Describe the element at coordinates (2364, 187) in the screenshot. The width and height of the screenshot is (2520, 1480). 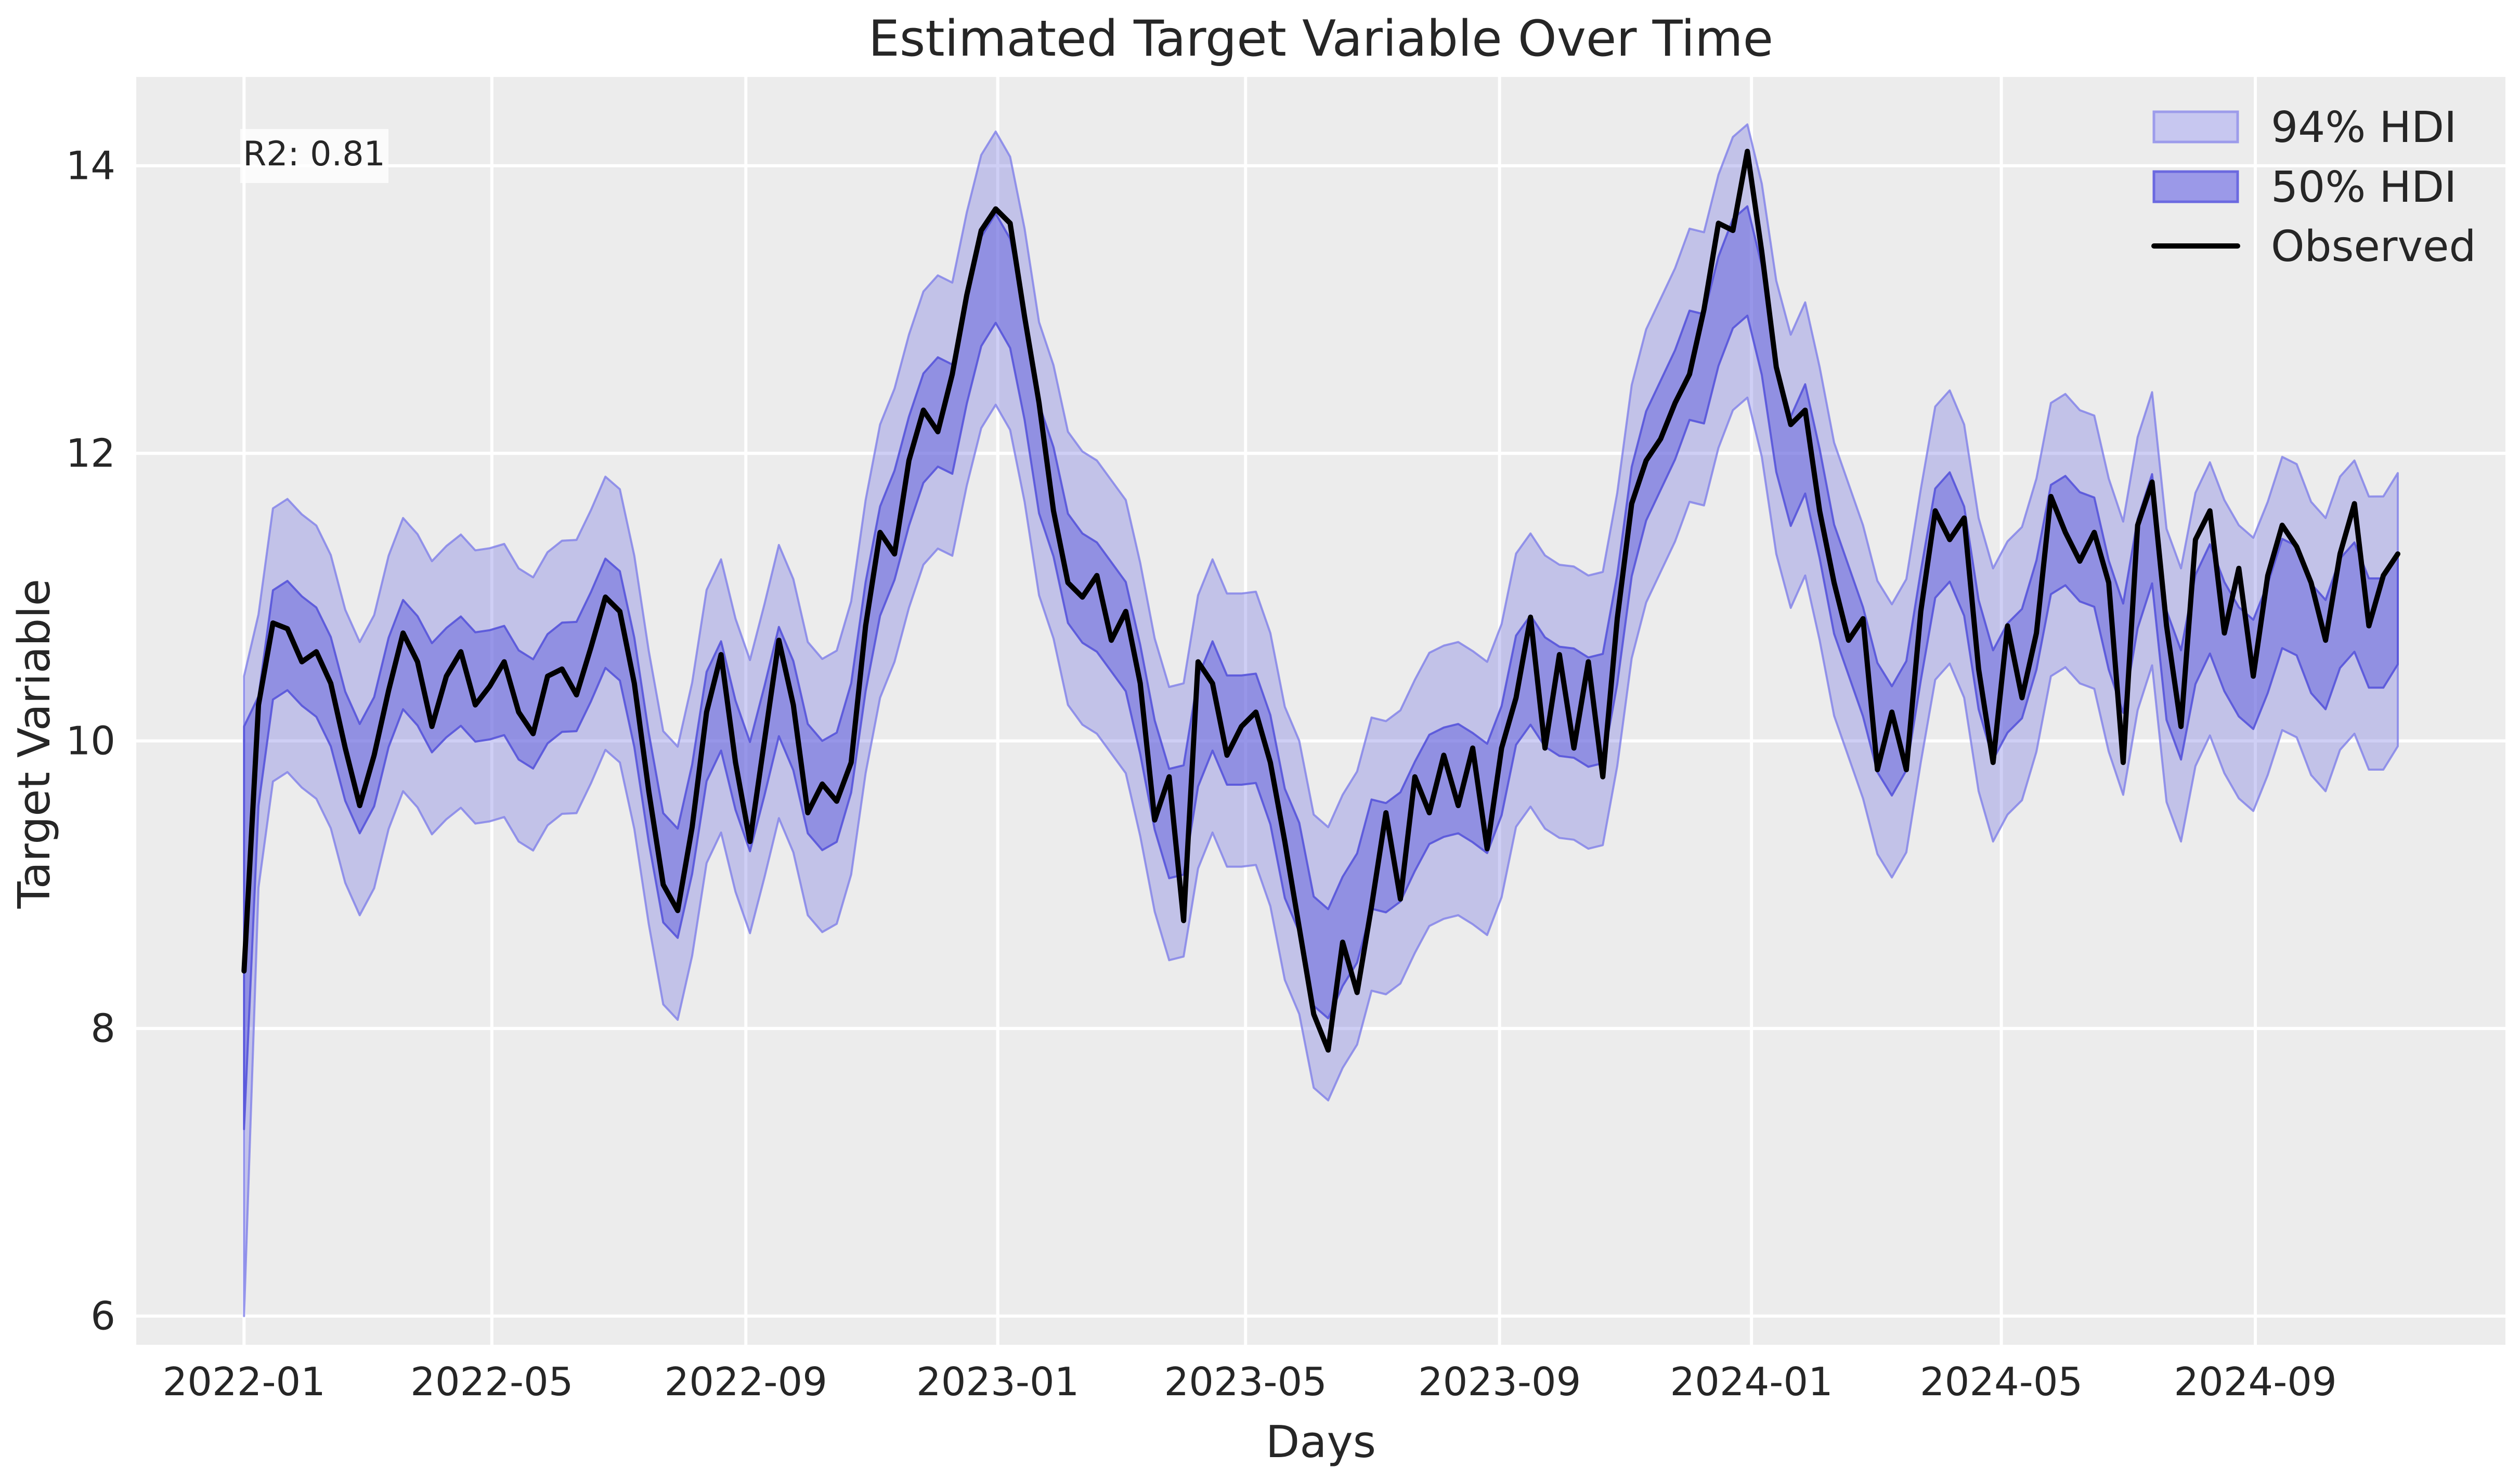
I see `legend-label-hdi50: 50% HDI` at that location.